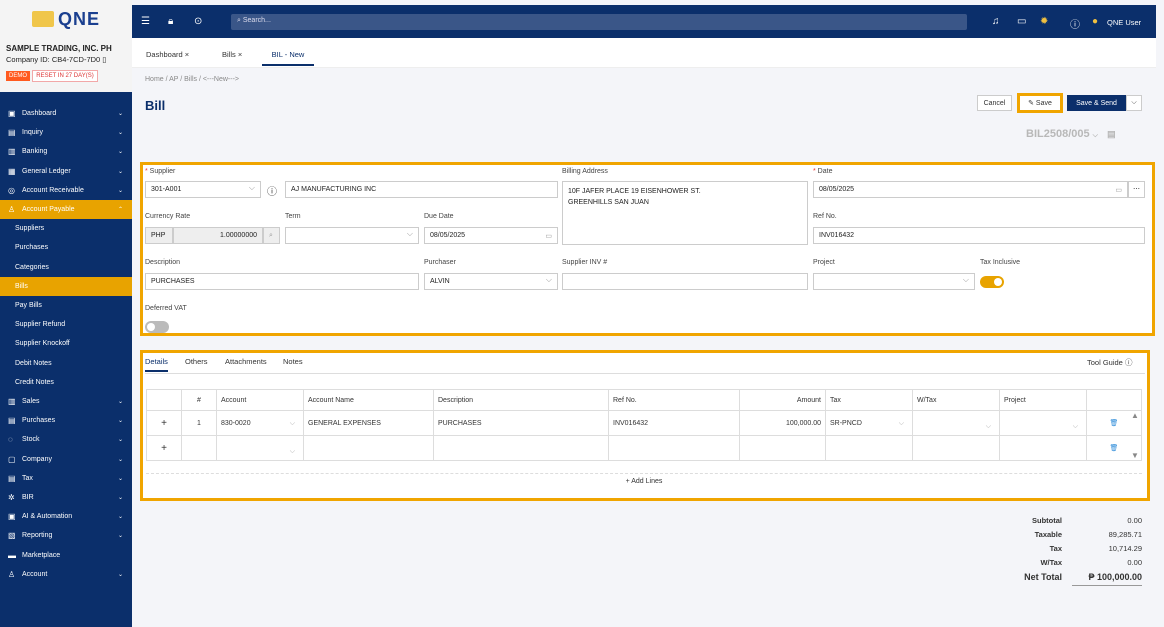  Describe the element at coordinates (199, 423) in the screenshot. I see `cell--: 1` at that location.